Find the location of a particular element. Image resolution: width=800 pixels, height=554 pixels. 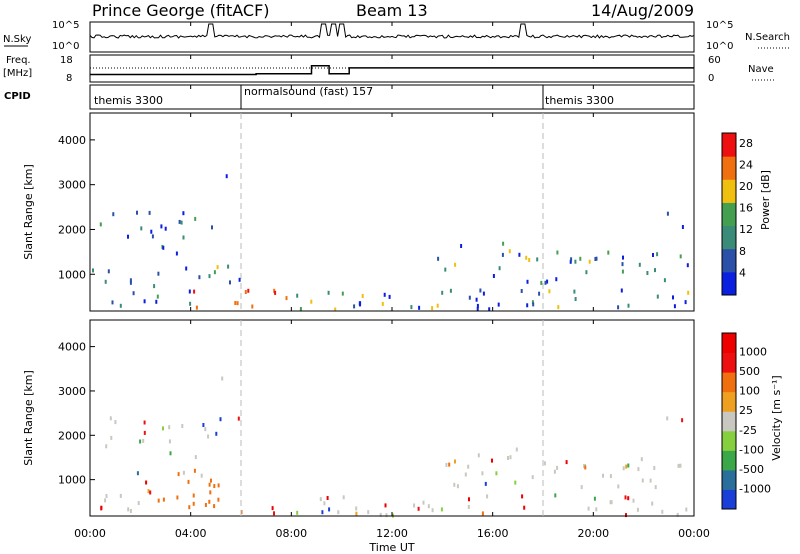

power-y-ticks: 1000 2000 3000 4000 is located at coordinates (76, 207).